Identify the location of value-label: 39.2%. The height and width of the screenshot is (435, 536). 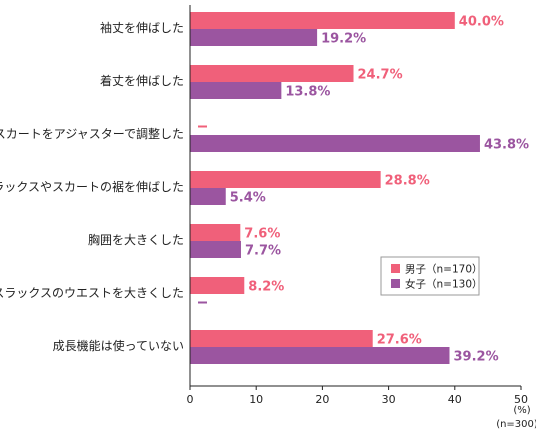
(476, 357).